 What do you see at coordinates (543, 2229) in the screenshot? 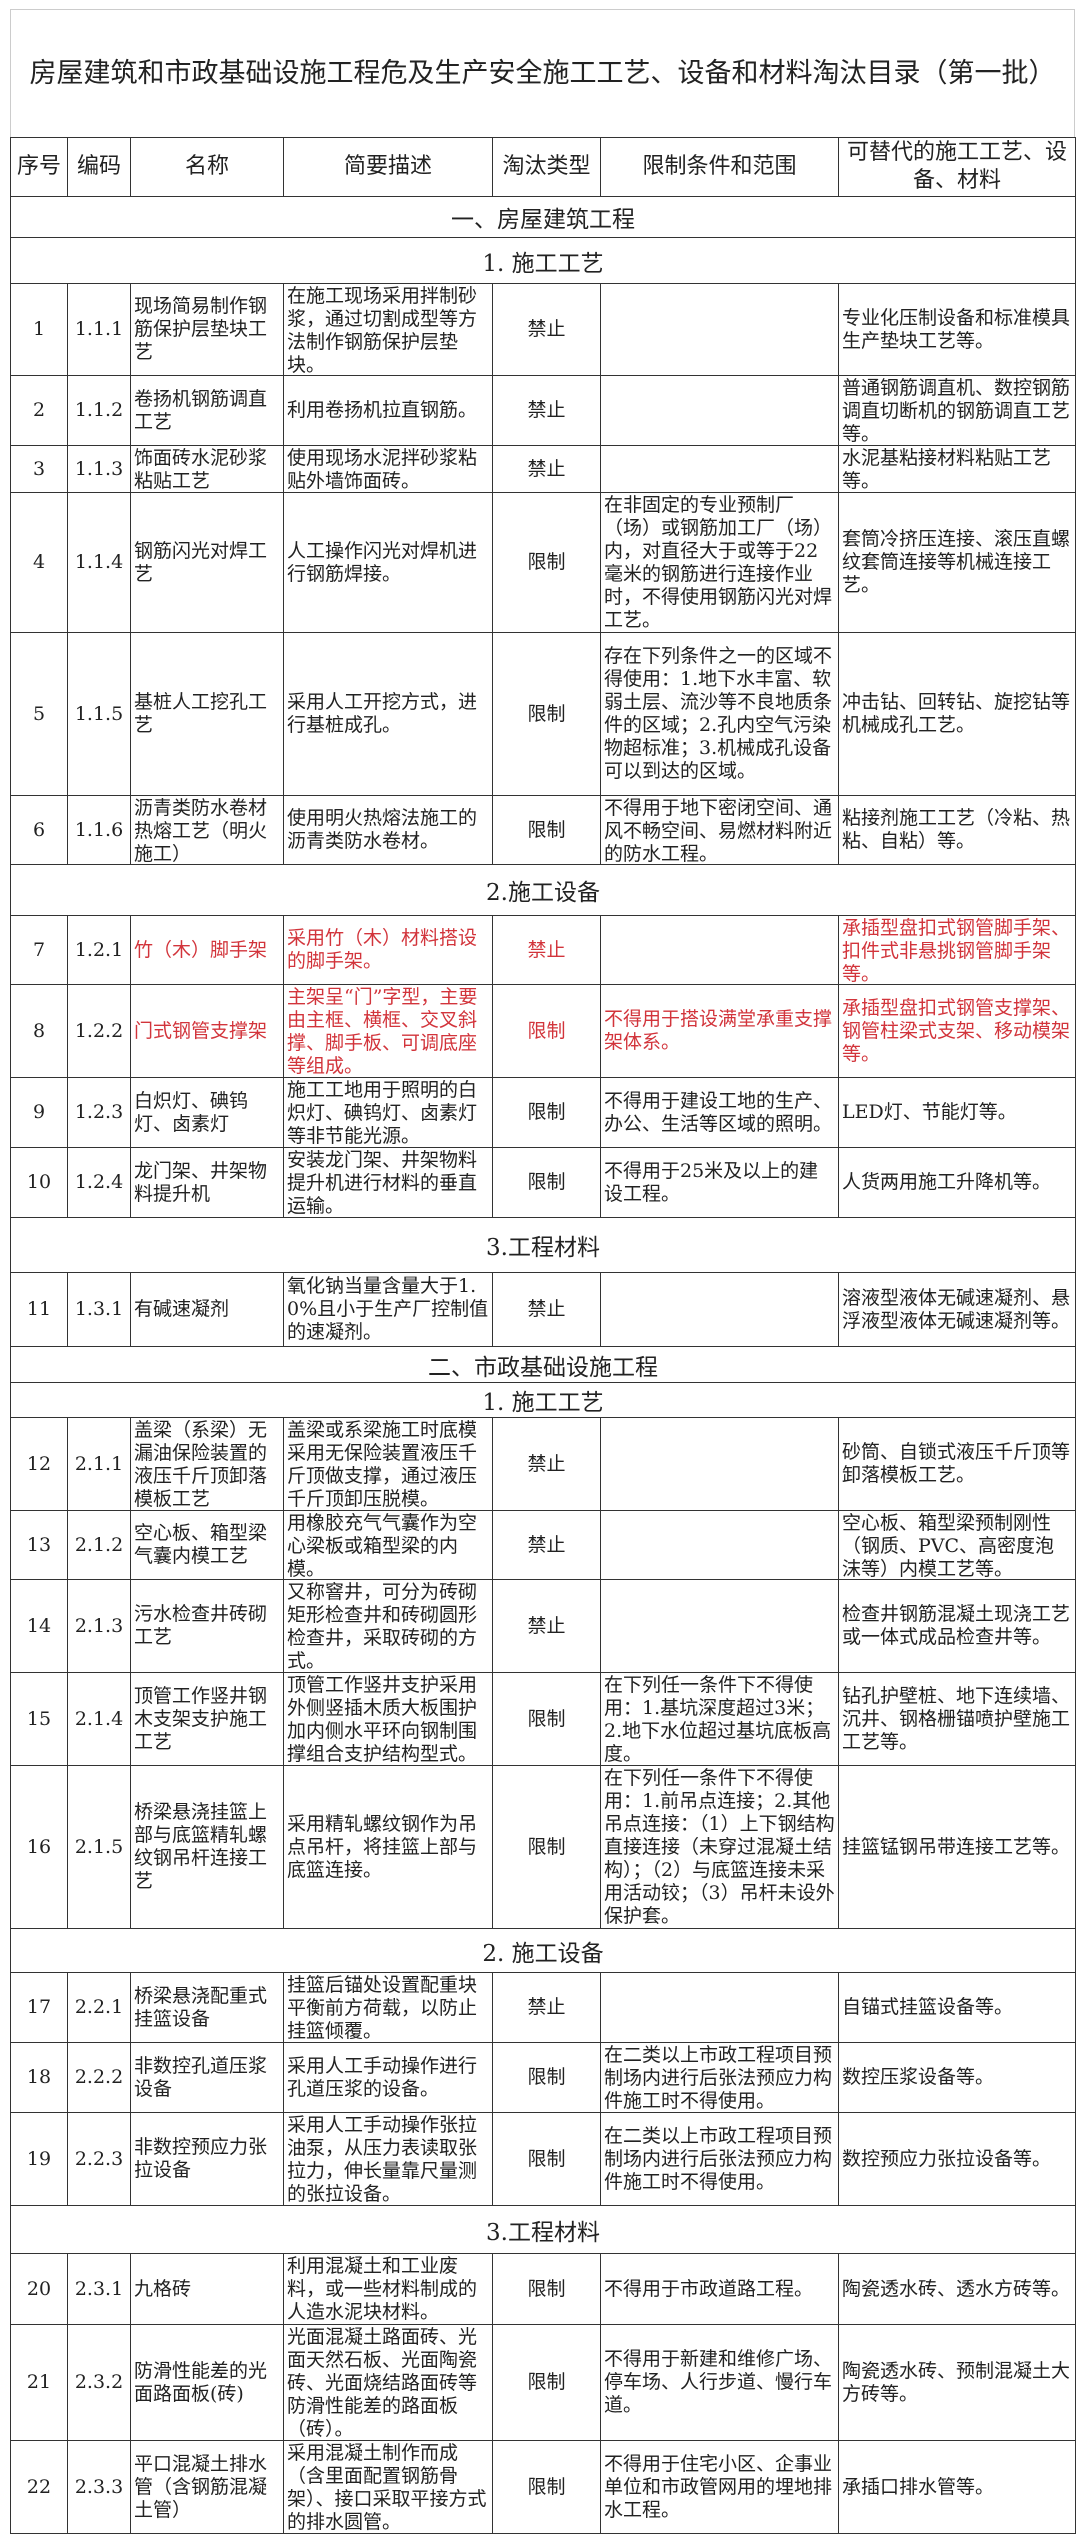
I see `section-label: 3.工程材料` at bounding box center [543, 2229].